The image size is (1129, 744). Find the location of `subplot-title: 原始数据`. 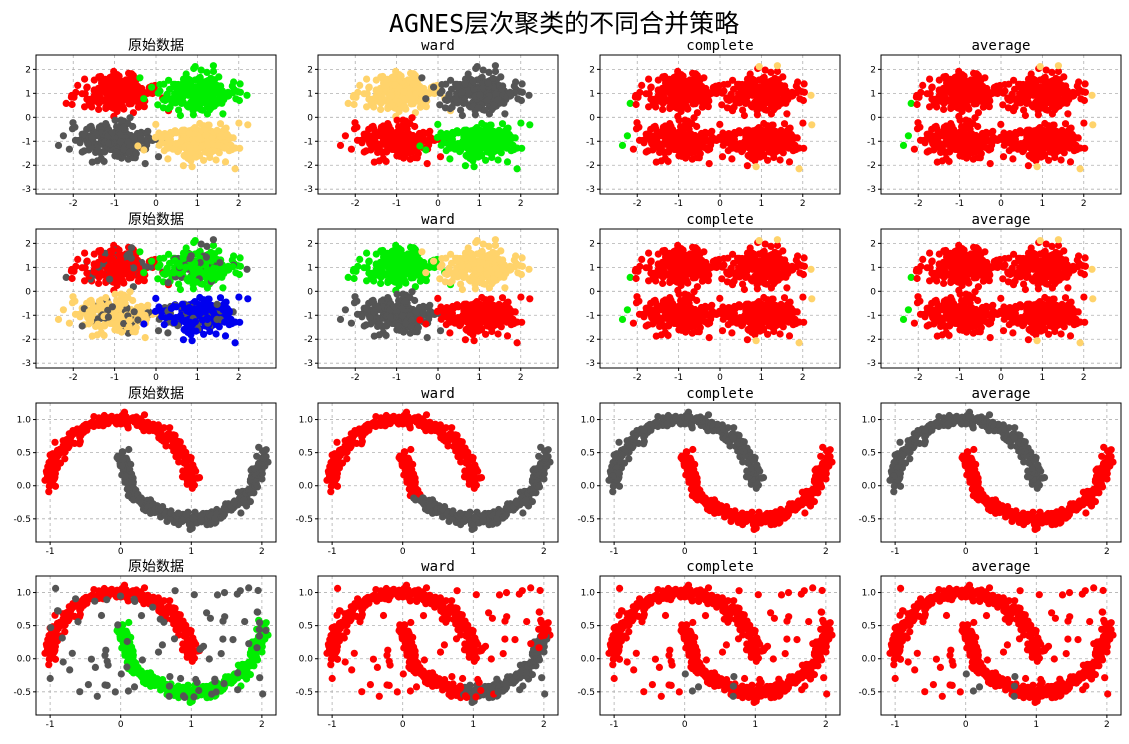

subplot-title: 原始数据 is located at coordinates (156, 46).